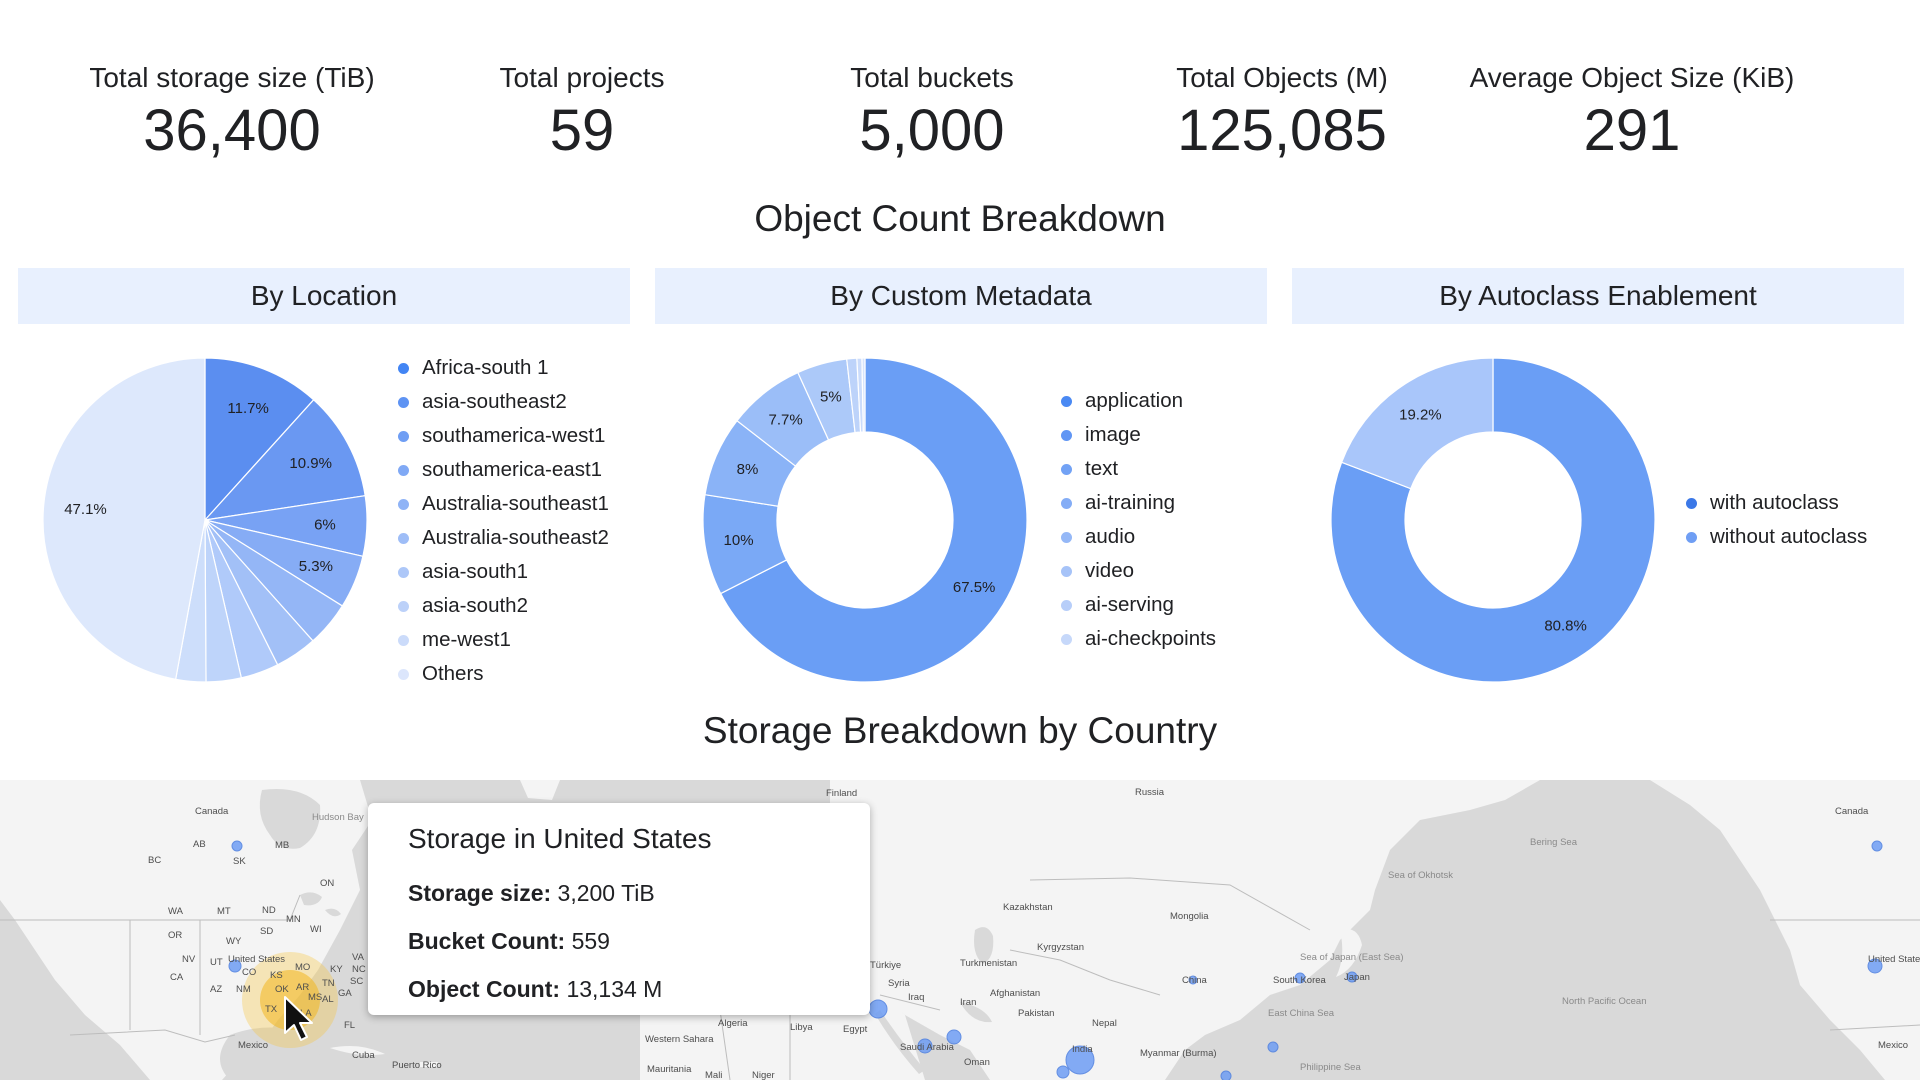  I want to click on map-label: North Pacific Ocean, so click(1604, 1001).